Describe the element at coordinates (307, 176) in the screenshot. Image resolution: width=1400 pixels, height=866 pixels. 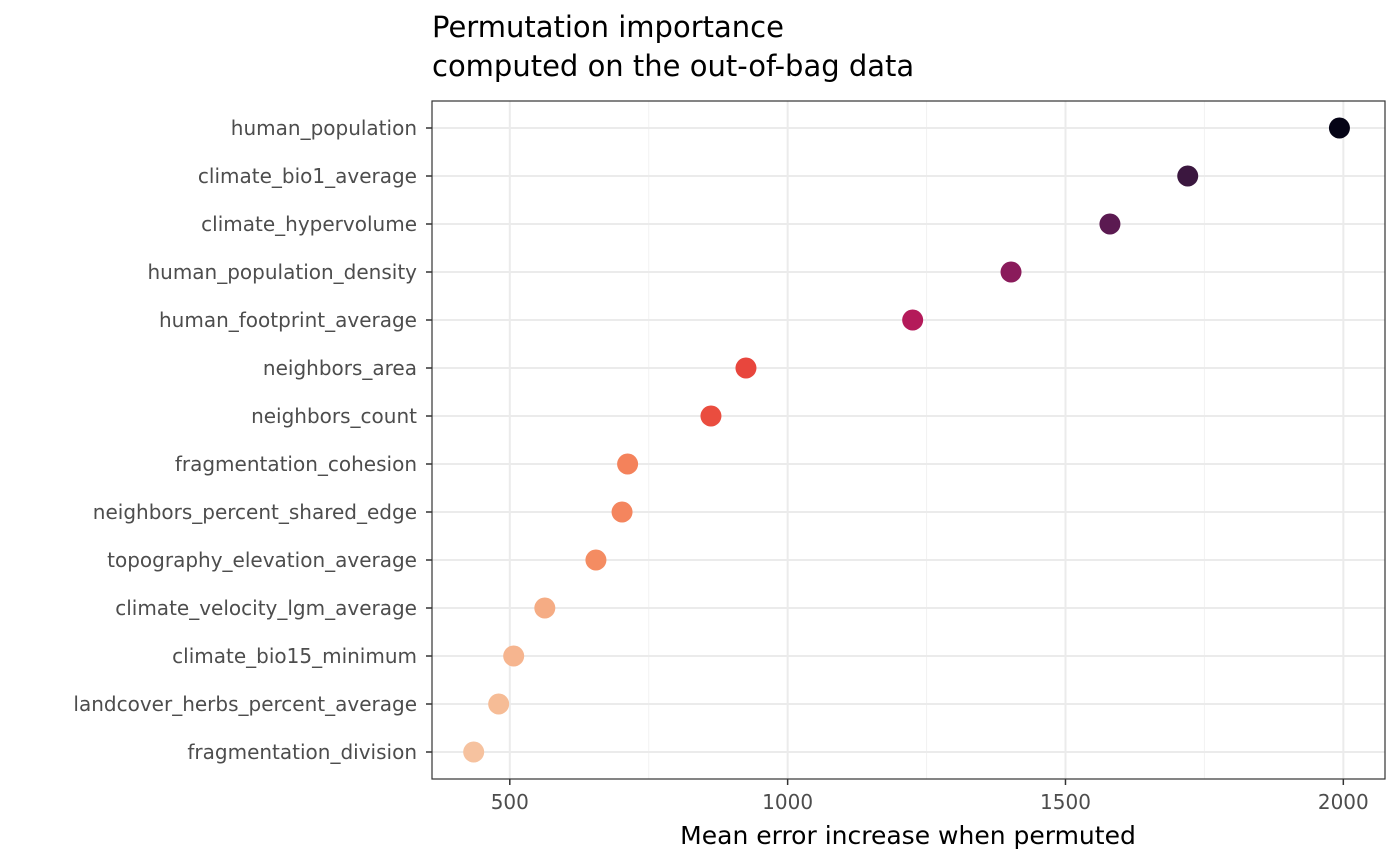
I see `y-tick-label: climate_bio1_average` at that location.